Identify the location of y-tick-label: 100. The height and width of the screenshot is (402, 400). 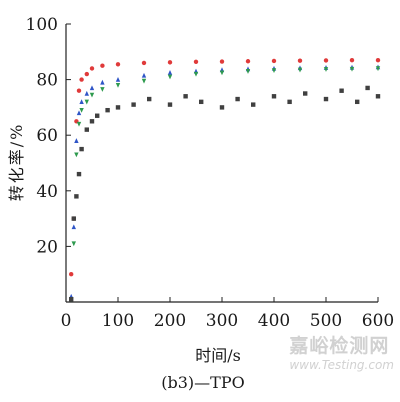
(42, 25).